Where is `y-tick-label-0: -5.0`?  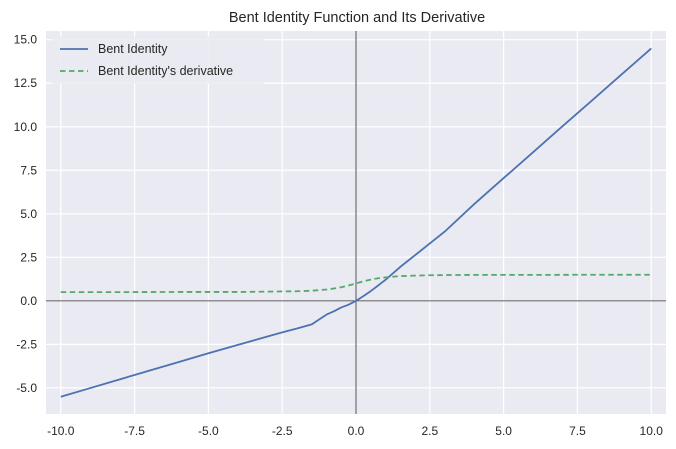 y-tick-label-0: -5.0 is located at coordinates (26, 388).